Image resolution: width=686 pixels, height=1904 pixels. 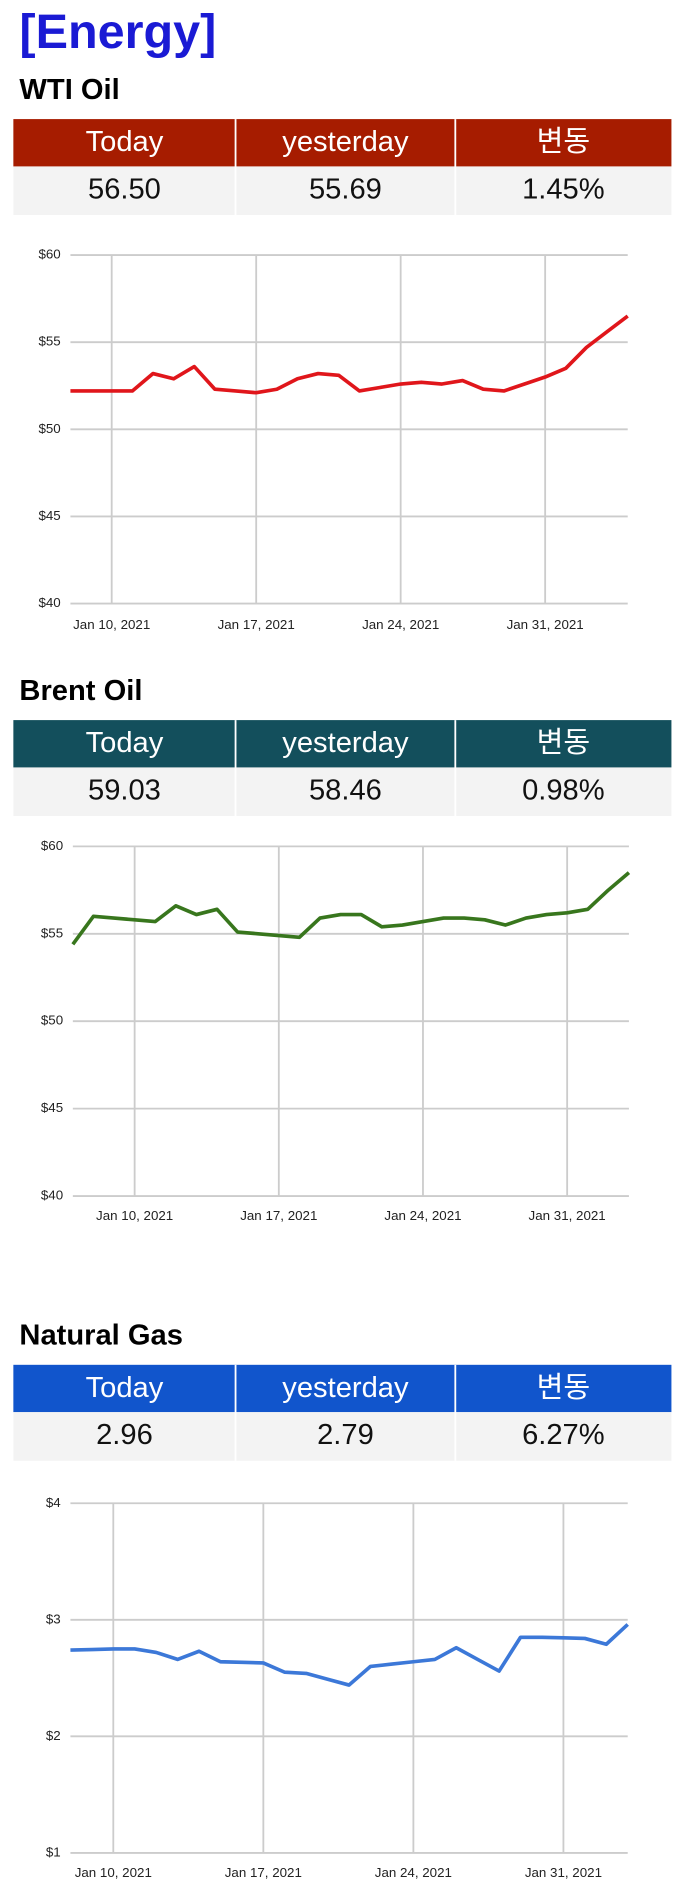 What do you see at coordinates (53, 1851) in the screenshot?
I see `y-tick-label: $1` at bounding box center [53, 1851].